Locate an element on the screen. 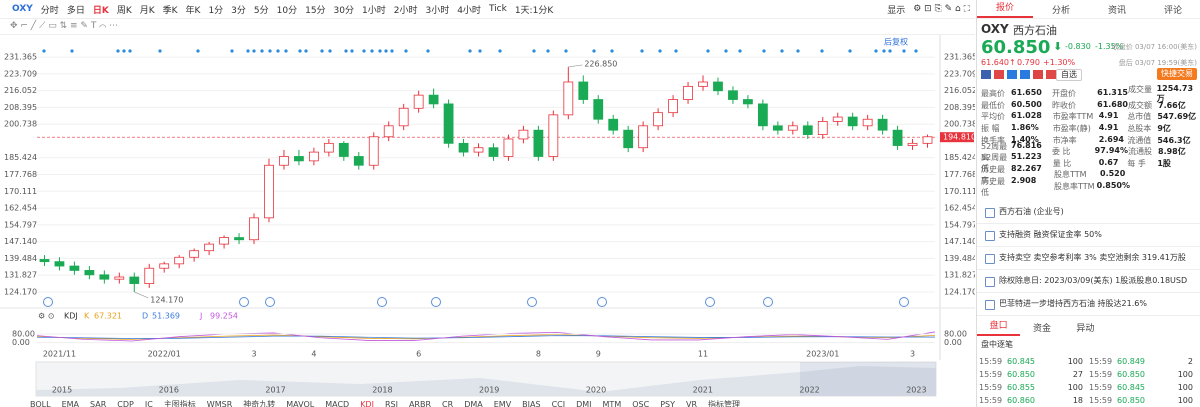 The height and width of the screenshot is (407, 1200). x-tick-label: 4 is located at coordinates (313, 354).